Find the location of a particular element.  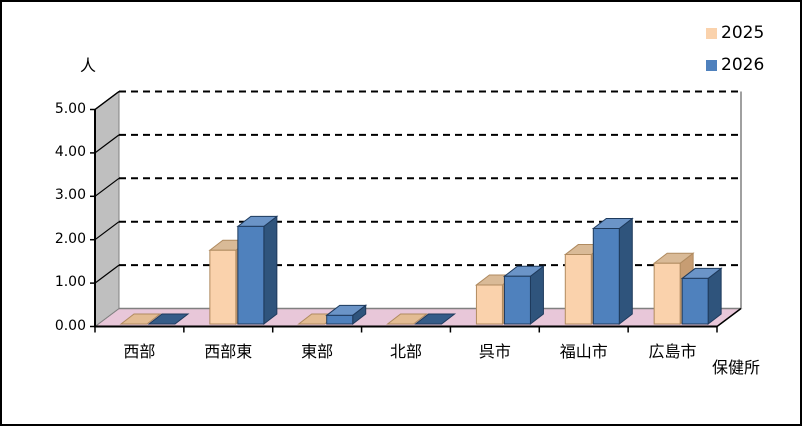

y-tick-label-4.00: 4.00 is located at coordinates (70, 151).